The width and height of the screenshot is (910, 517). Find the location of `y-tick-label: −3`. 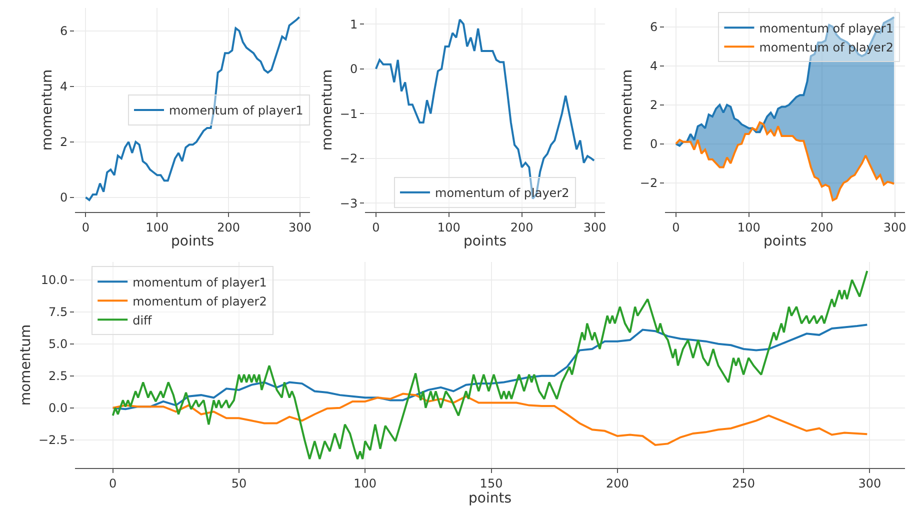

y-tick-label: −3 is located at coordinates (349, 203).